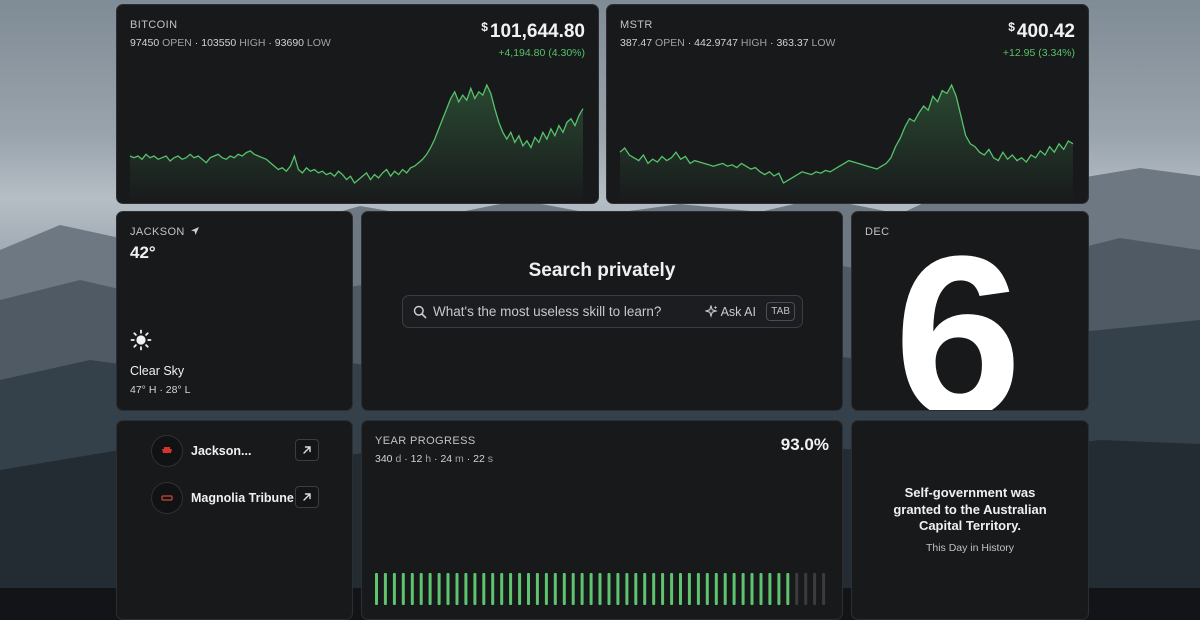 The height and width of the screenshot is (620, 1200). What do you see at coordinates (1038, 53) in the screenshot?
I see `price-change: +12.95 (3.34%)` at bounding box center [1038, 53].